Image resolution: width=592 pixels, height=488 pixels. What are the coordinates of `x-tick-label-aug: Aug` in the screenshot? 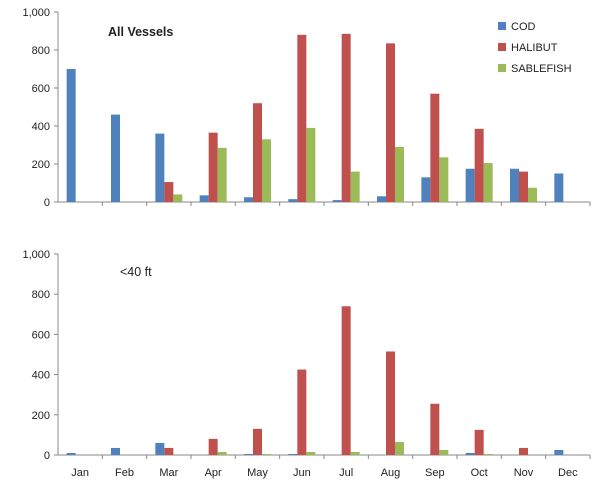 It's located at (391, 473).